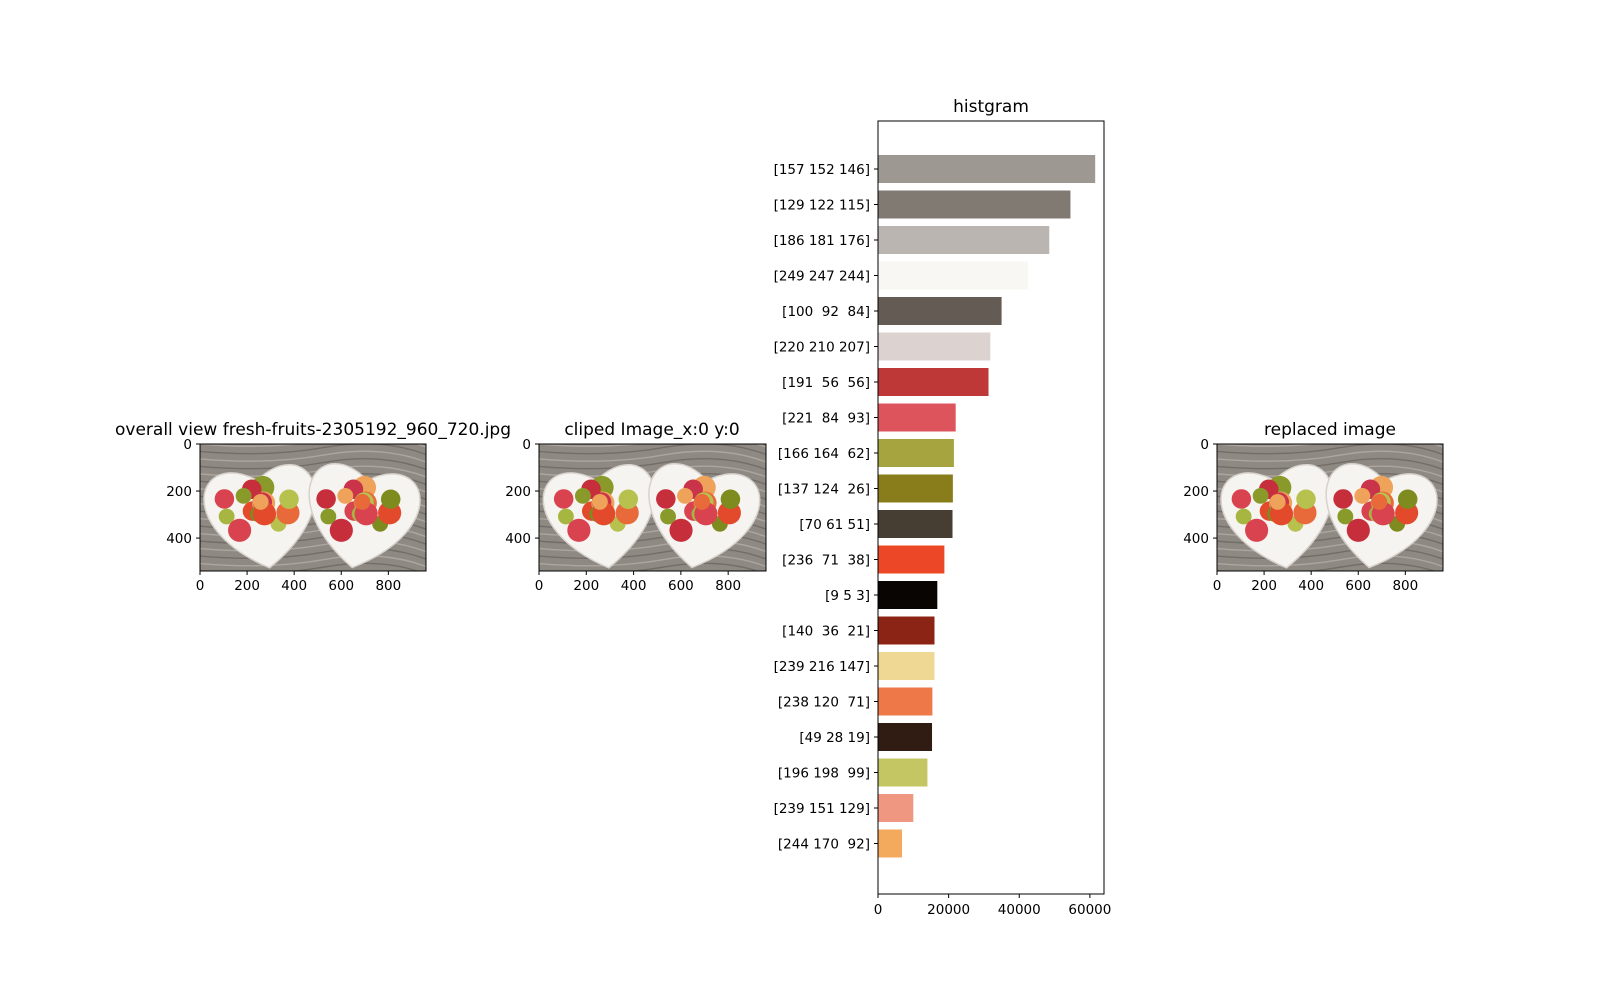  I want to click on histogram-category-label: [239 216 147], so click(822, 667).